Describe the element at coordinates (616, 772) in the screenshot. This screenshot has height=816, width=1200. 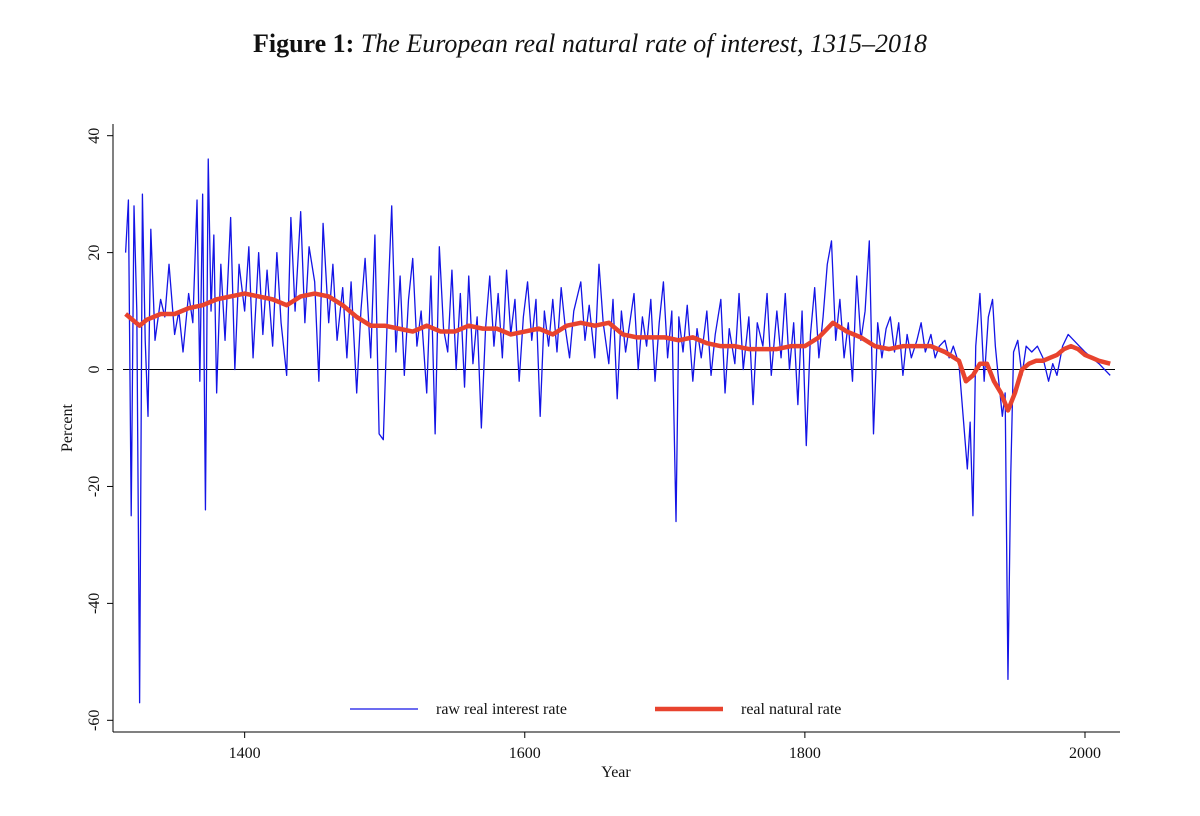
I see `x-axis-label: Year` at that location.